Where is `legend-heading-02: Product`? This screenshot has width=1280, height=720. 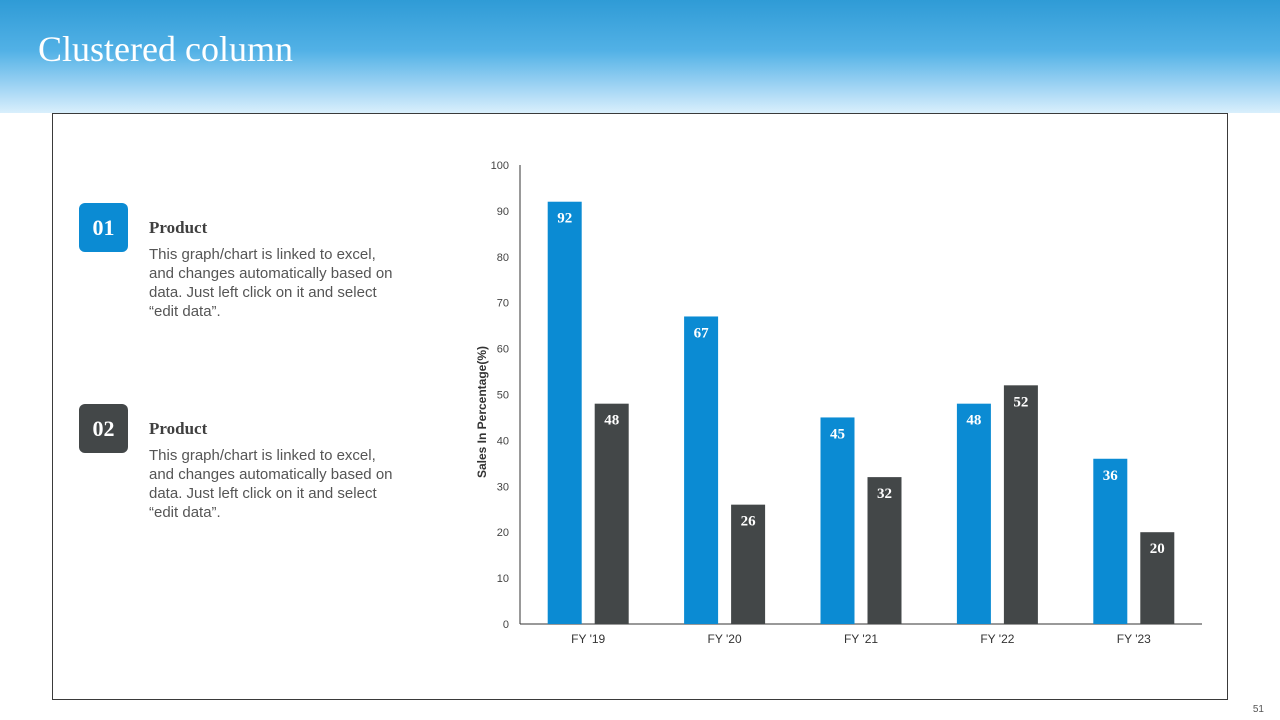
legend-heading-02: Product is located at coordinates (178, 428).